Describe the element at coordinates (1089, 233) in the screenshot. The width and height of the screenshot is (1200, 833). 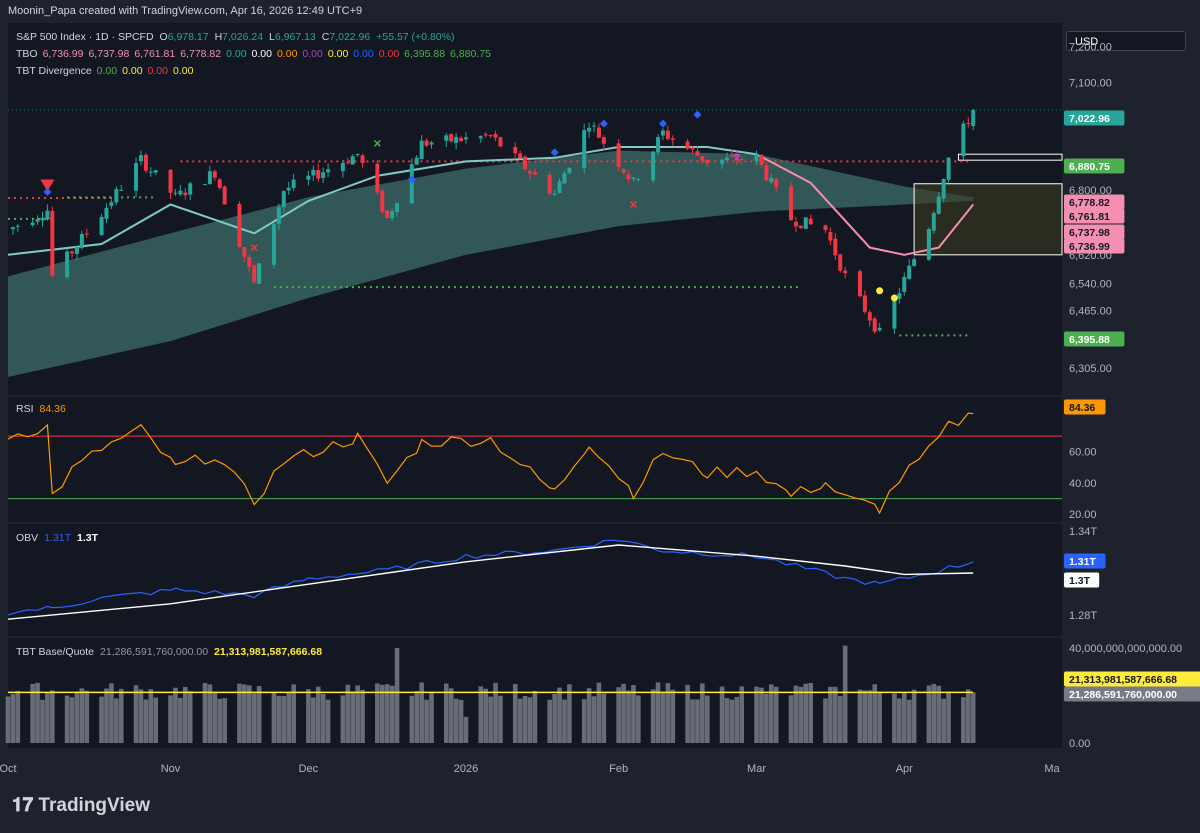
I see `price-badge-4-text: 6,737.98` at that location.